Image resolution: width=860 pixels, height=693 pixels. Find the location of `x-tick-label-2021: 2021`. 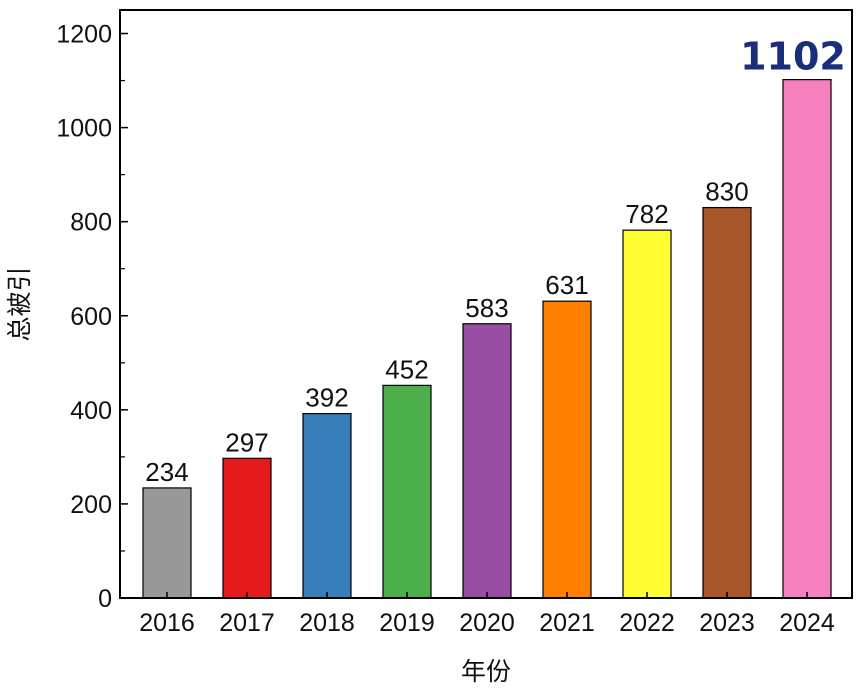

x-tick-label-2021: 2021 is located at coordinates (567, 623).